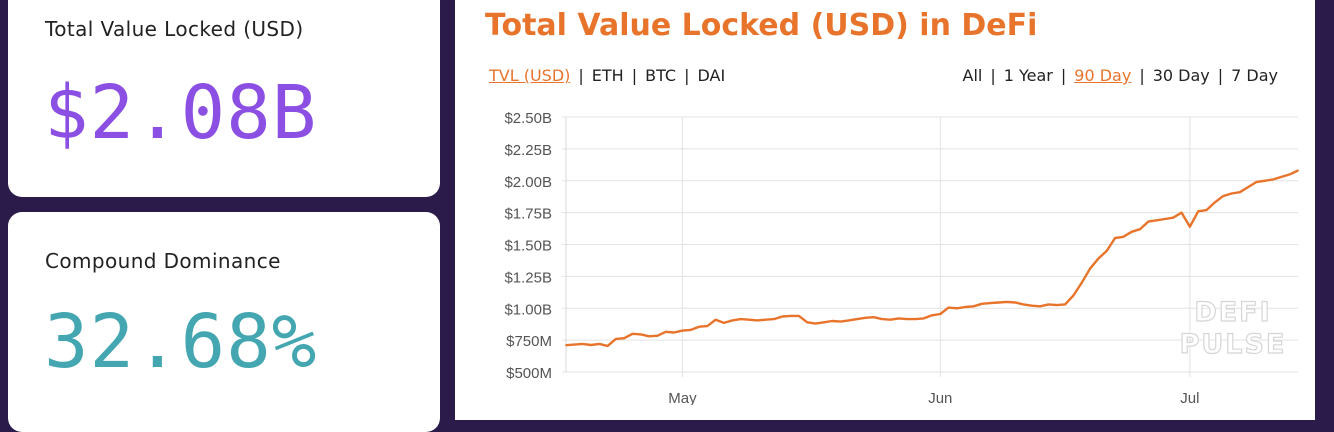  I want to click on chart-title: Total Value Locked (USD) in DeFi, so click(761, 25).